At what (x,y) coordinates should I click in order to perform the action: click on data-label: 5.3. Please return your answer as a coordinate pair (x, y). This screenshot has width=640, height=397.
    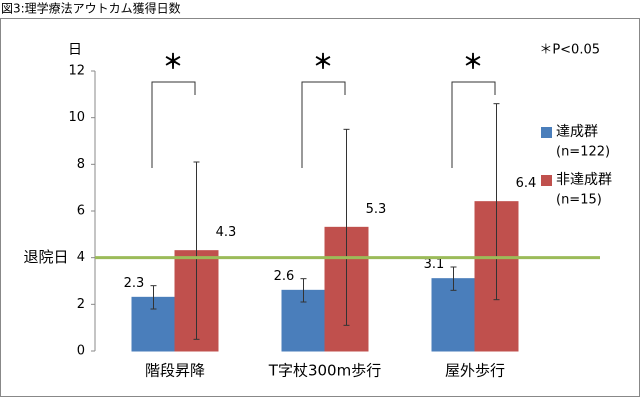
    Looking at the image, I should click on (376, 209).